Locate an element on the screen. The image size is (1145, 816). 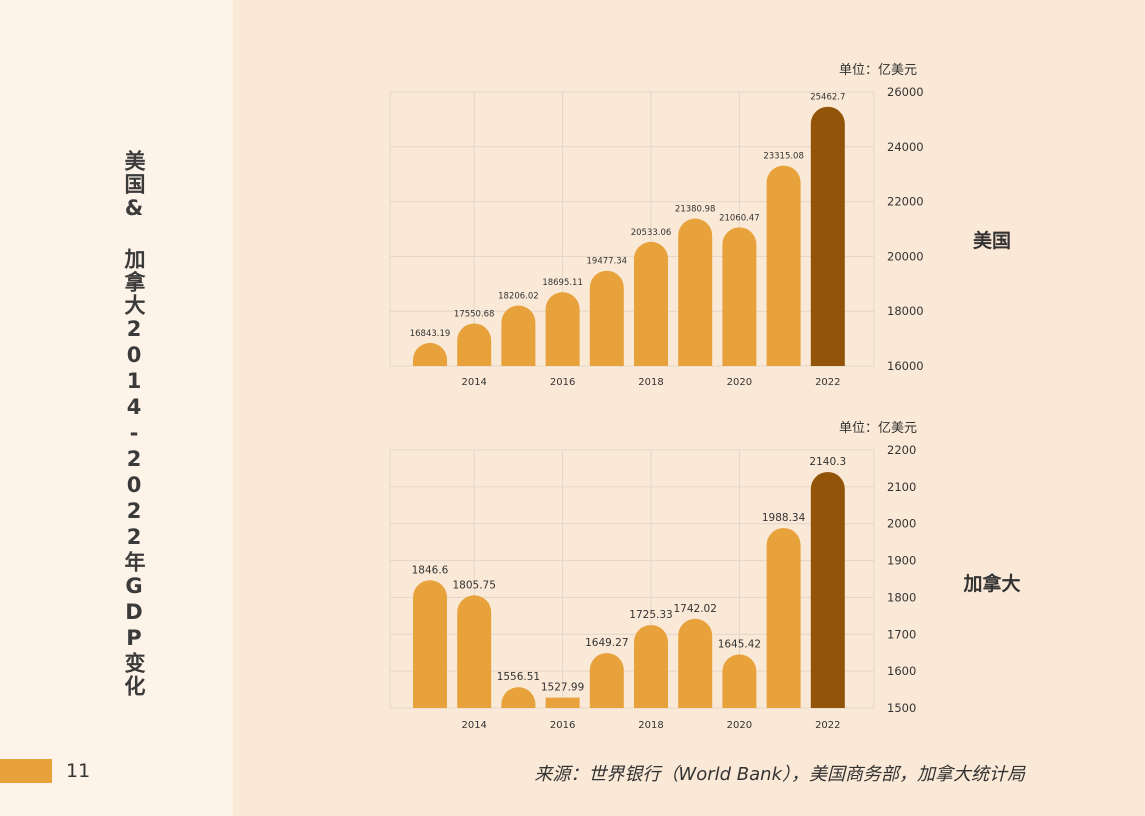
y-tick-label: 20000 is located at coordinates (905, 256).